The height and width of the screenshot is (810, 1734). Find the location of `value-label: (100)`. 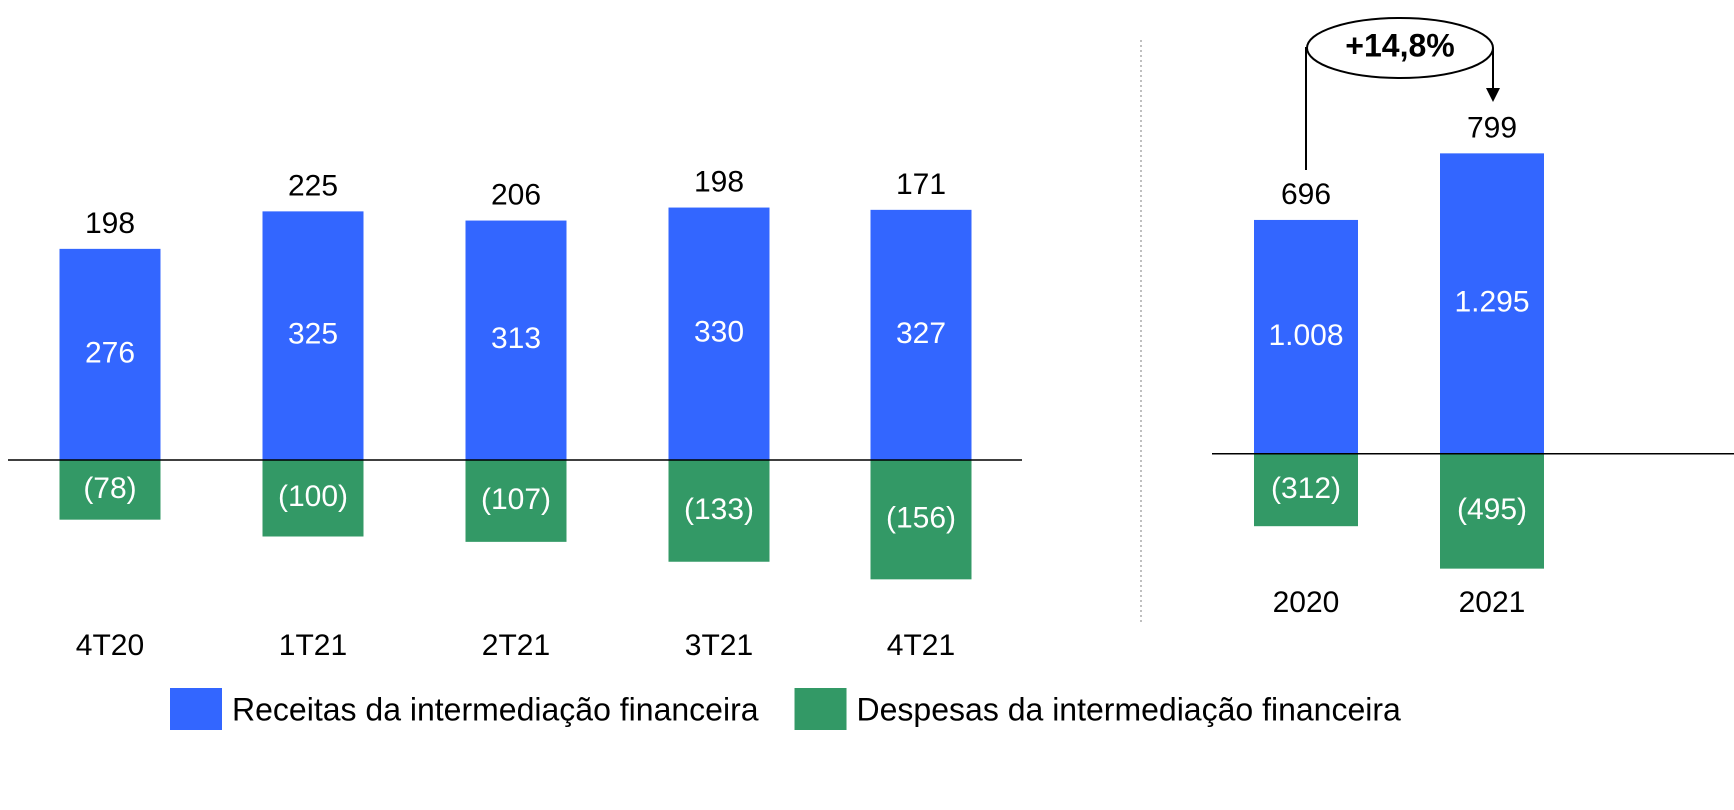

value-label: (100) is located at coordinates (313, 496).